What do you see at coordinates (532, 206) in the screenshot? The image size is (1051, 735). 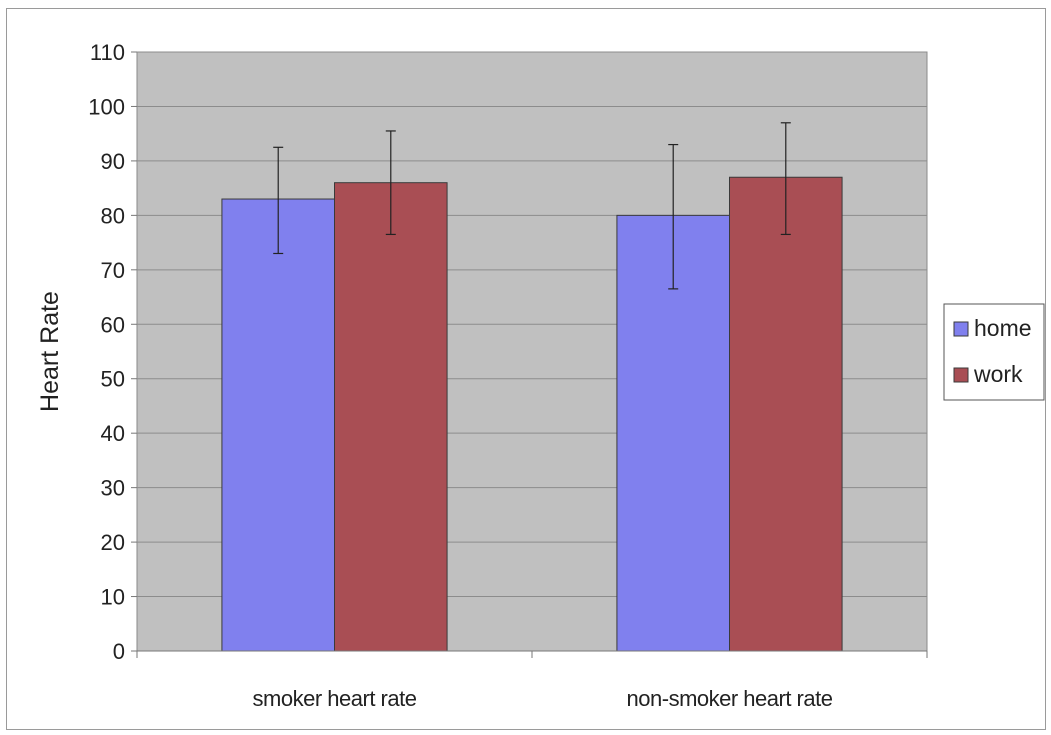 I see `error-bars` at bounding box center [532, 206].